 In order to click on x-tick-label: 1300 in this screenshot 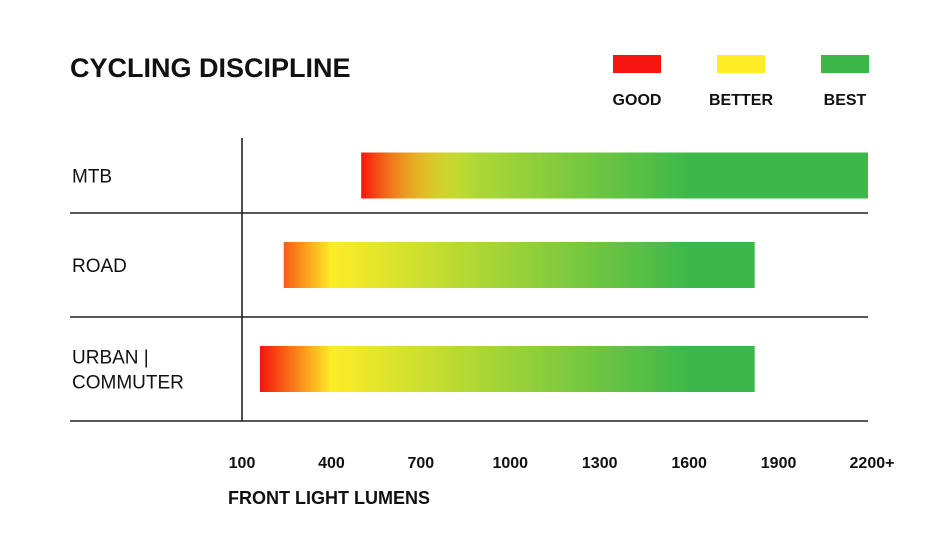, I will do `click(600, 463)`.